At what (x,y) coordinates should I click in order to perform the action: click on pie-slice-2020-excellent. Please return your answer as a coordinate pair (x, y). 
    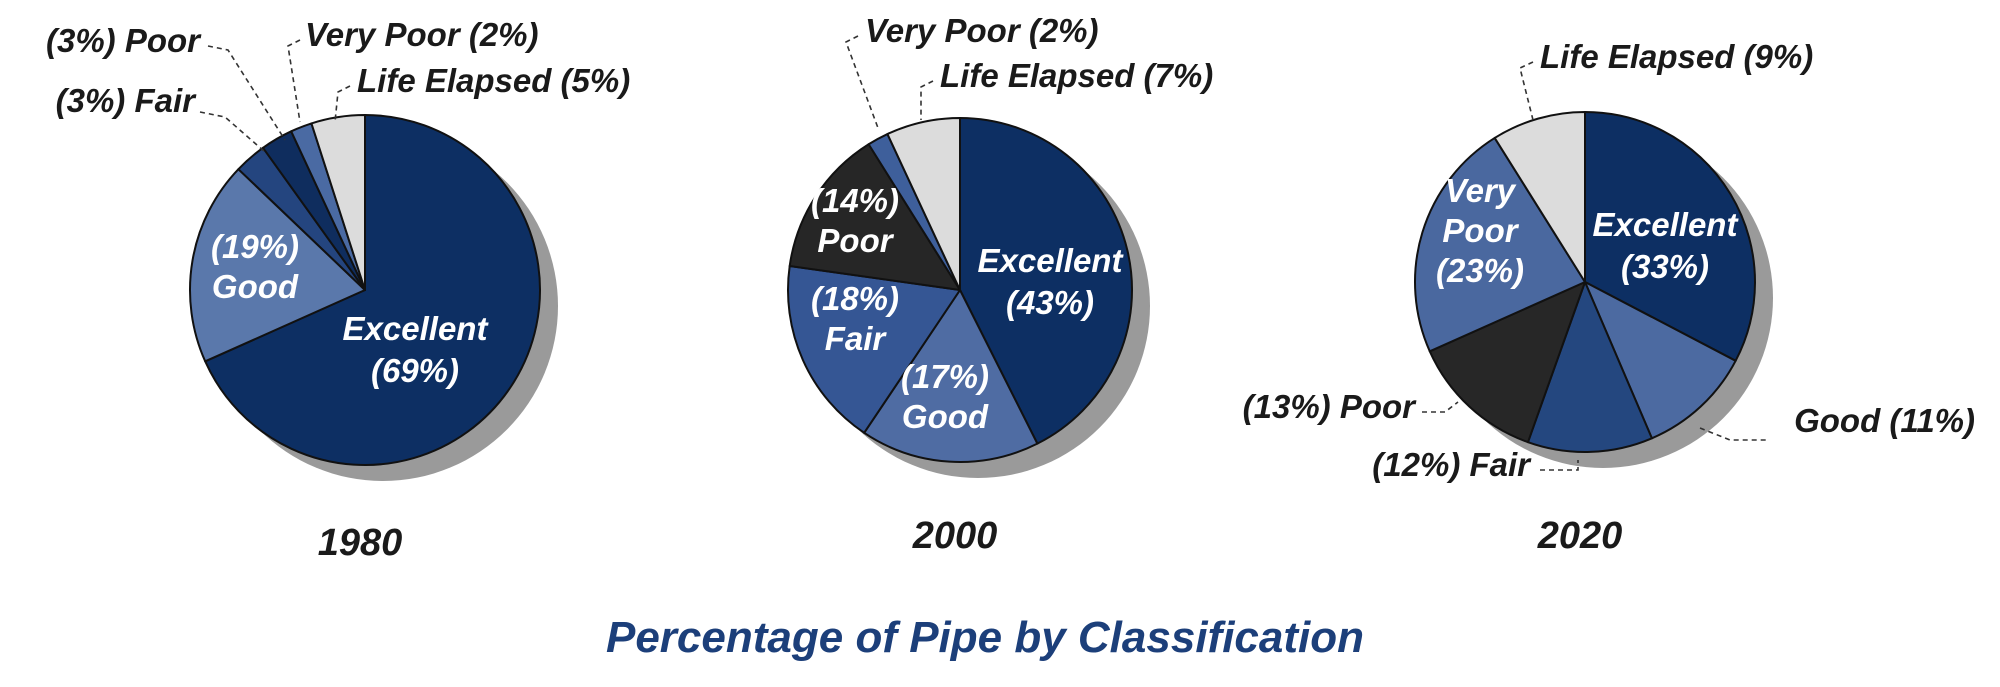
    Looking at the image, I should click on (1670, 236).